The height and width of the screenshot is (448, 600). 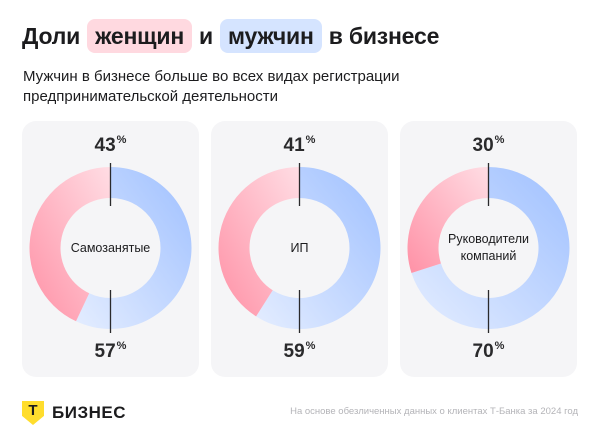 I want to click on donut-chart-self-employed, so click(x=110, y=248).